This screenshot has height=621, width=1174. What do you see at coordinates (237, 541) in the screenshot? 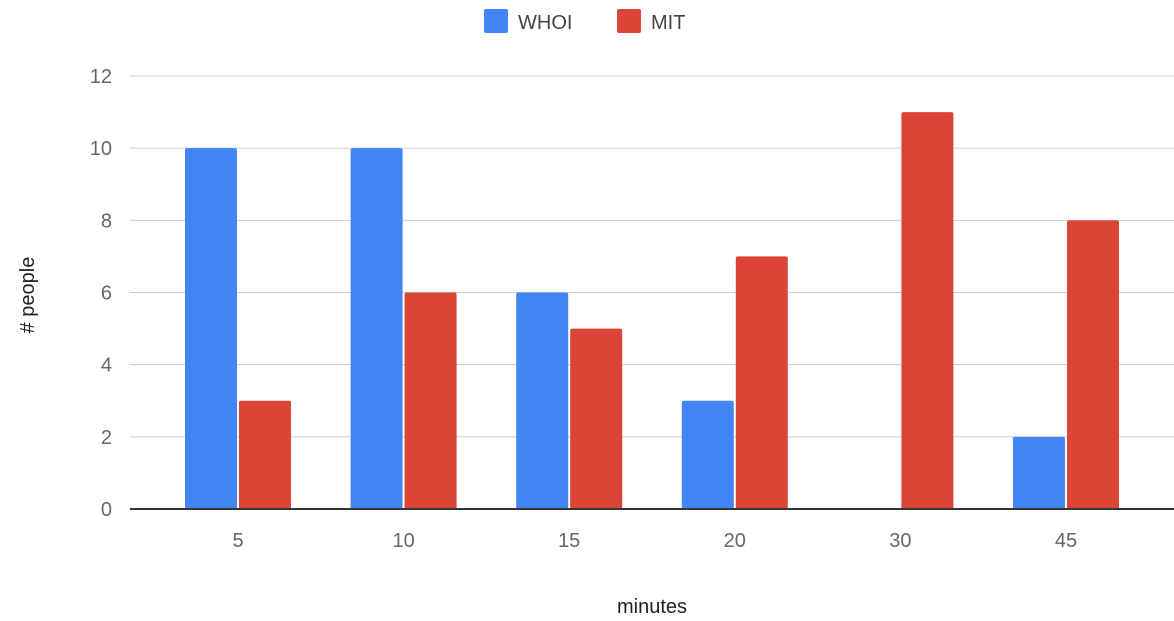
I see `x-tick-label-5: 5` at bounding box center [237, 541].